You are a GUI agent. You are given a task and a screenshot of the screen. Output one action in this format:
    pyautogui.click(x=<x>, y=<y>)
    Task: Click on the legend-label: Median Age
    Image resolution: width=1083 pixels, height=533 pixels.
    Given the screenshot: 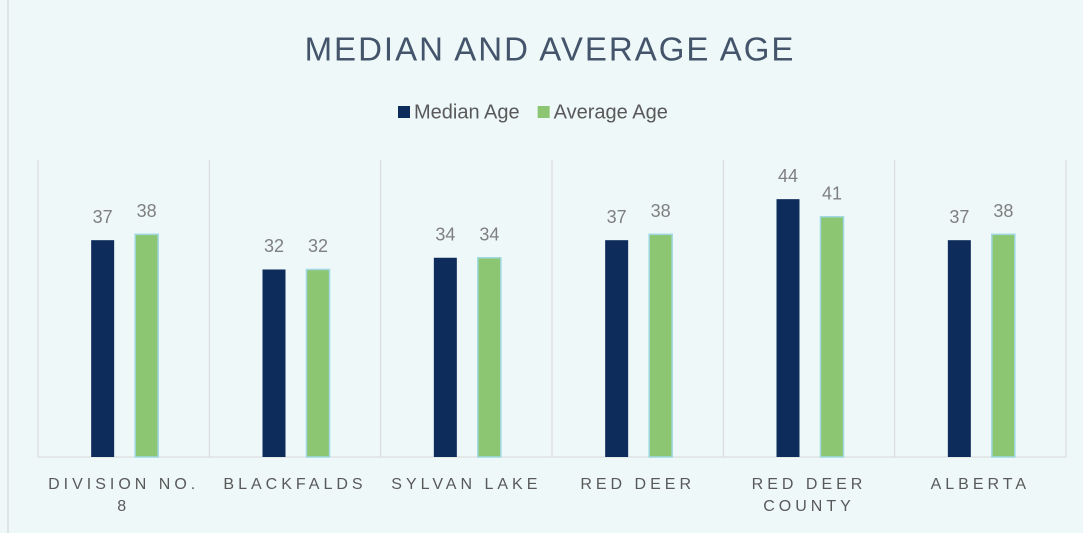 What is the action you would take?
    pyautogui.click(x=467, y=112)
    